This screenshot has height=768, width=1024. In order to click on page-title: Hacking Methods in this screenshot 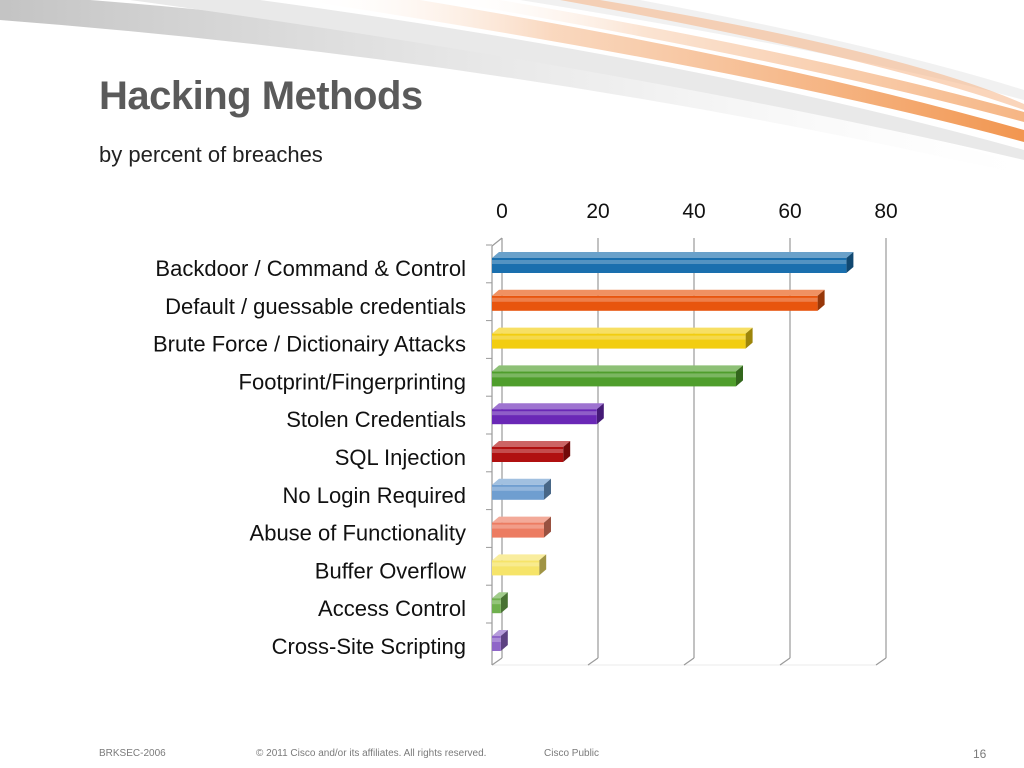, I will do `click(261, 96)`.